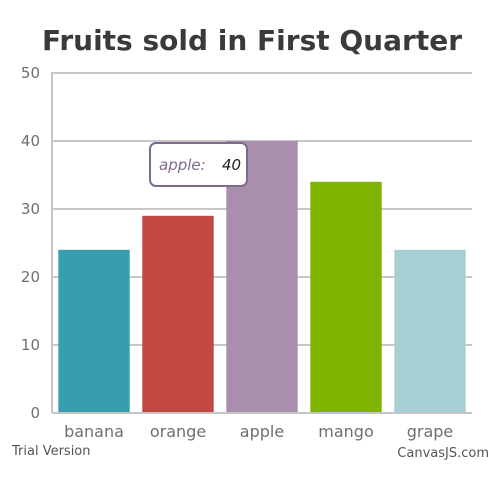  Describe the element at coordinates (94, 331) in the screenshot. I see `bar-banana` at that location.